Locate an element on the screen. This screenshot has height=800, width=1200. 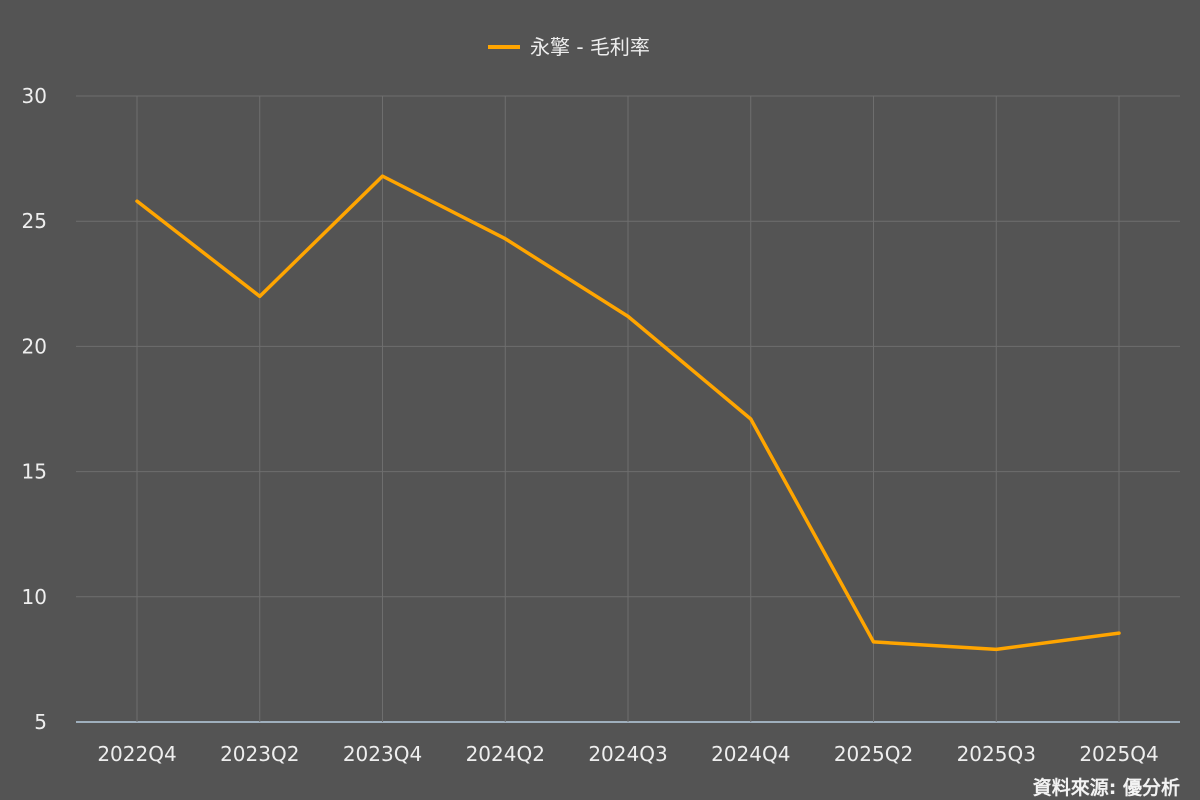
x-tick-label: 2024Q2 is located at coordinates (505, 754).